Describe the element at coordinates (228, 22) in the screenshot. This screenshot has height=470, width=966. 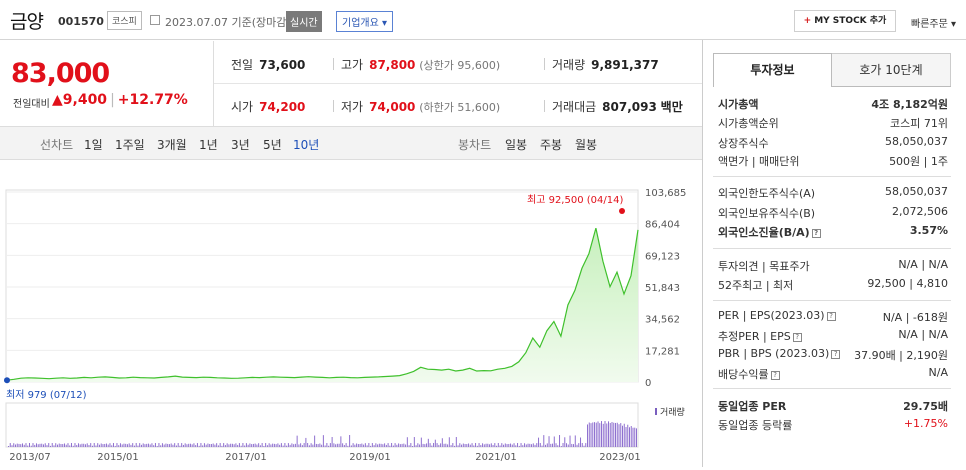
I see `base-date: 2023.07.07 기준(장마감)` at that location.